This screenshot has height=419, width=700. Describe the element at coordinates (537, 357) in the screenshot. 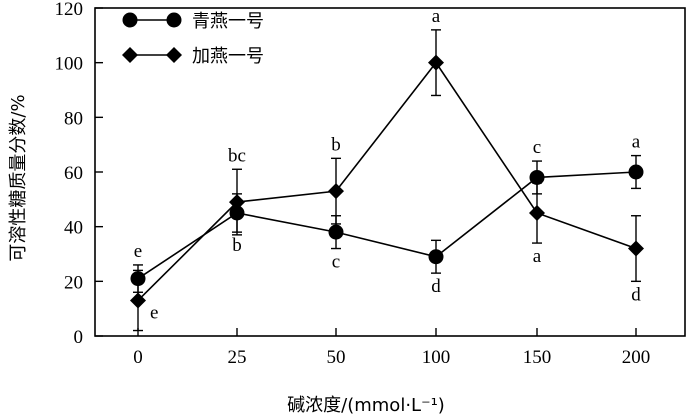

I see `x-tick-label: 150` at that location.